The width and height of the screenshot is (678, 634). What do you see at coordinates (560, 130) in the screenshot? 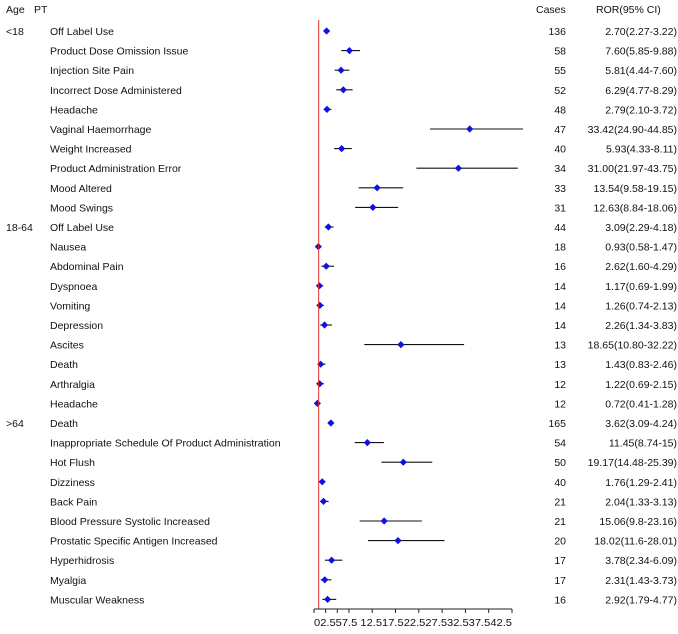
I see `cases-value: 47` at bounding box center [560, 130].